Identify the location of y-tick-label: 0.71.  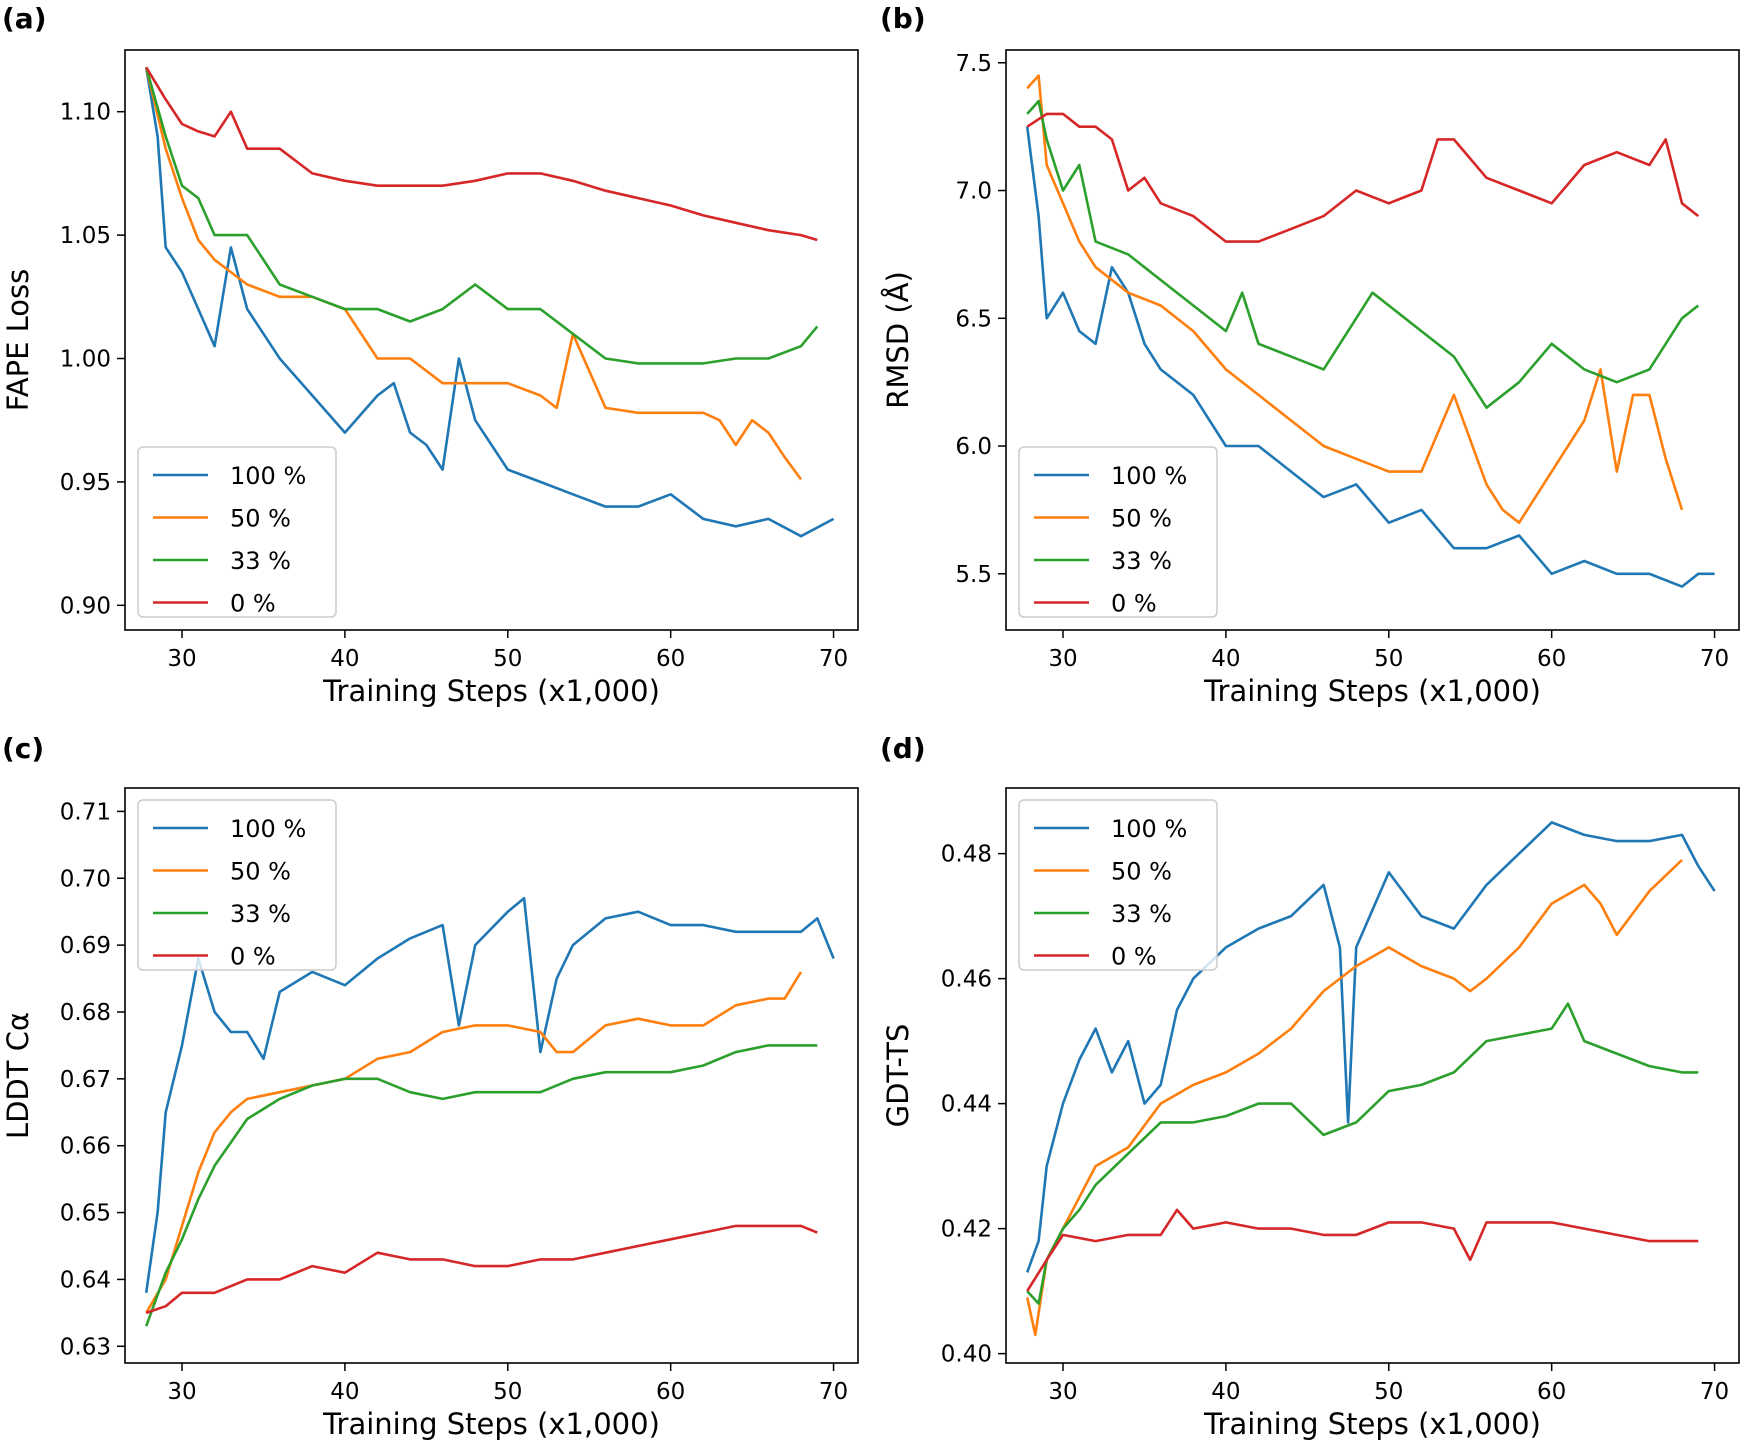
(85, 812).